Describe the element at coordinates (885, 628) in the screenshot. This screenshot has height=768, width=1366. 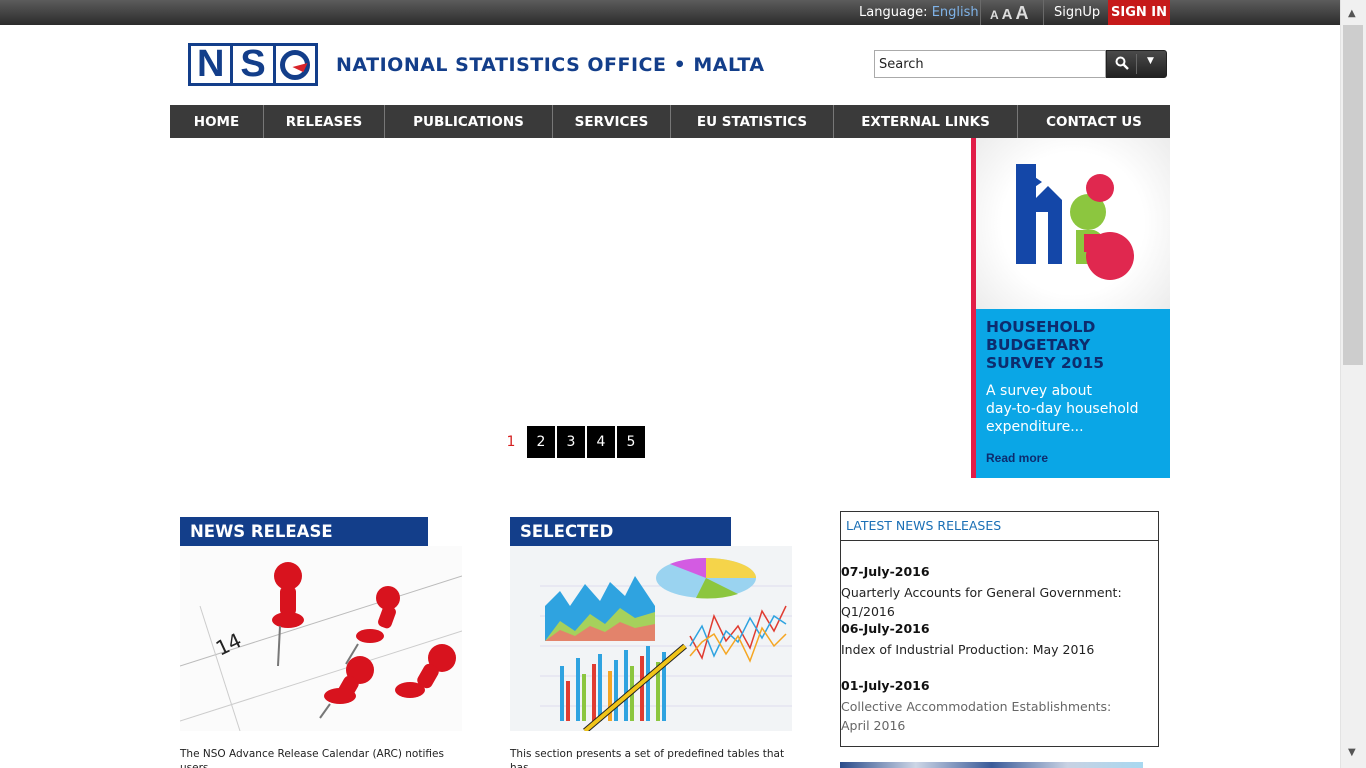
I see `news-date: 06-July-2016` at that location.